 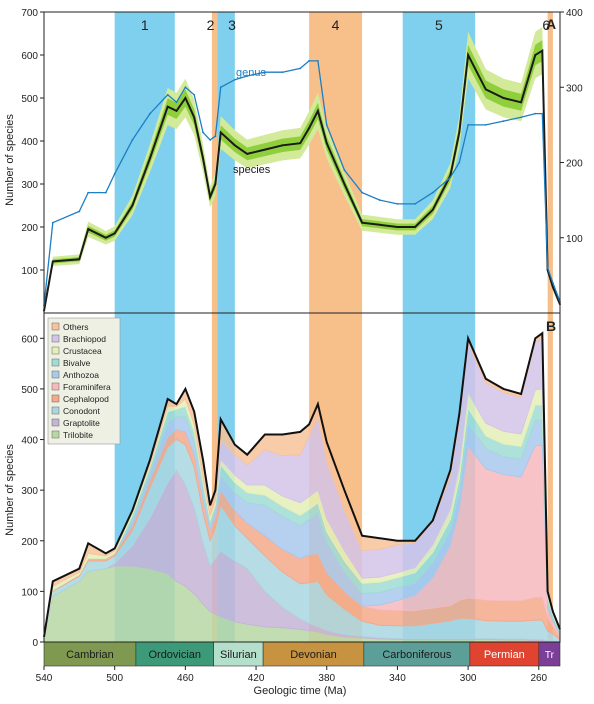 I want to click on period-carboniferous, so click(x=417, y=654).